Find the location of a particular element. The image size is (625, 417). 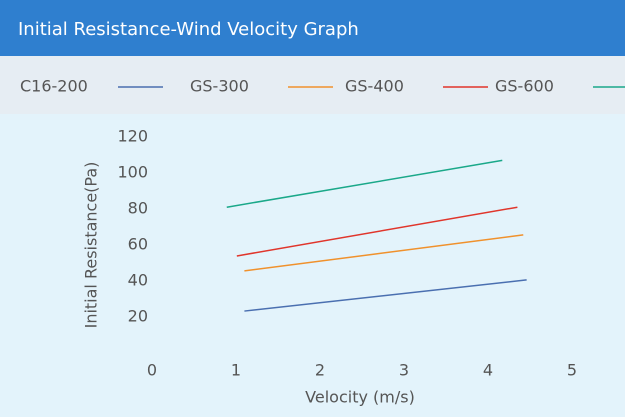

x-tick-label: 4 is located at coordinates (488, 370).